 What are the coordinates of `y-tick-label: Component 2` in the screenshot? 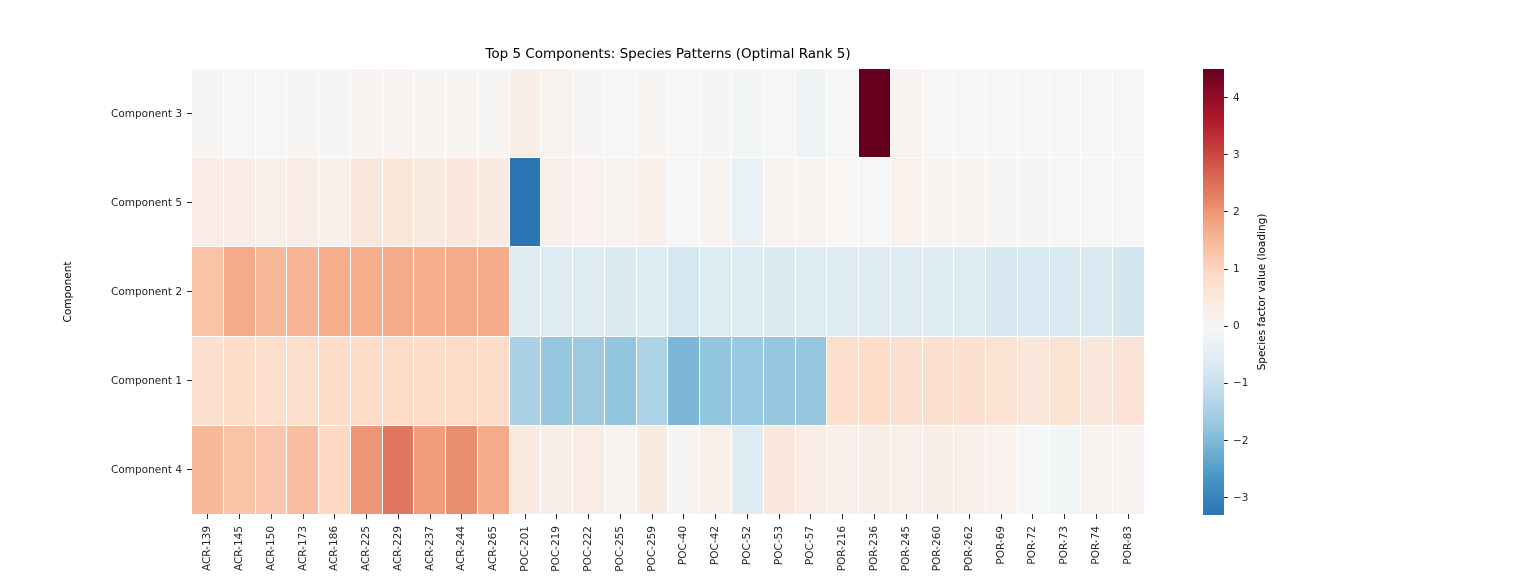 It's located at (146, 291).